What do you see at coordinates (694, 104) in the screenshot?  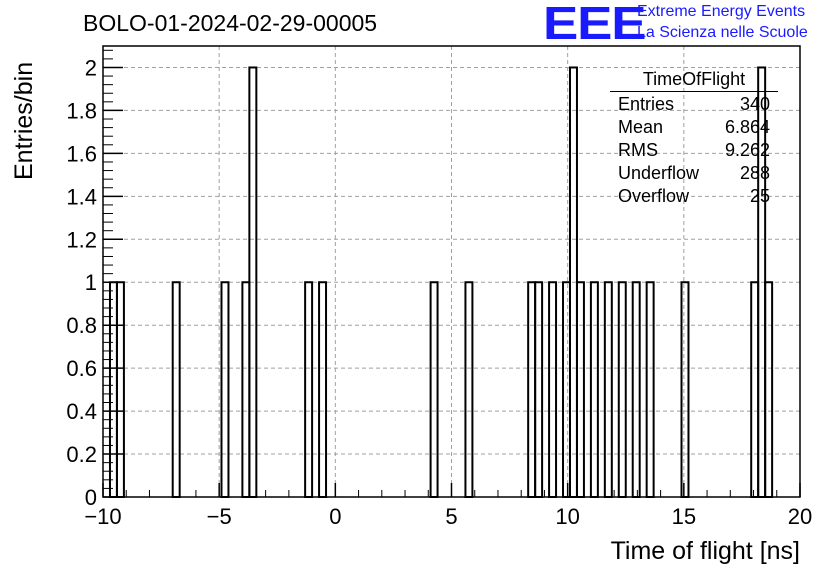 I see `stats-row-entries: Entries 340` at bounding box center [694, 104].